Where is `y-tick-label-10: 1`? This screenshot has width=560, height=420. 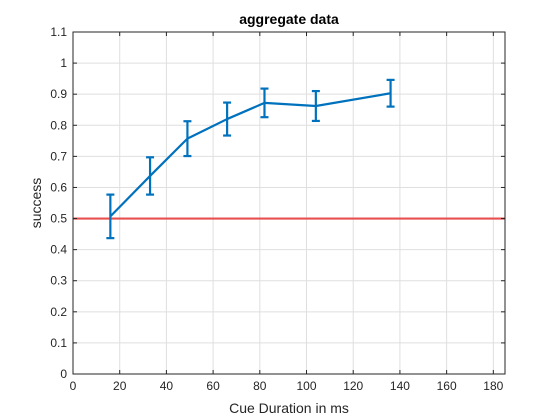
y-tick-label-10: 1 is located at coordinates (63, 63).